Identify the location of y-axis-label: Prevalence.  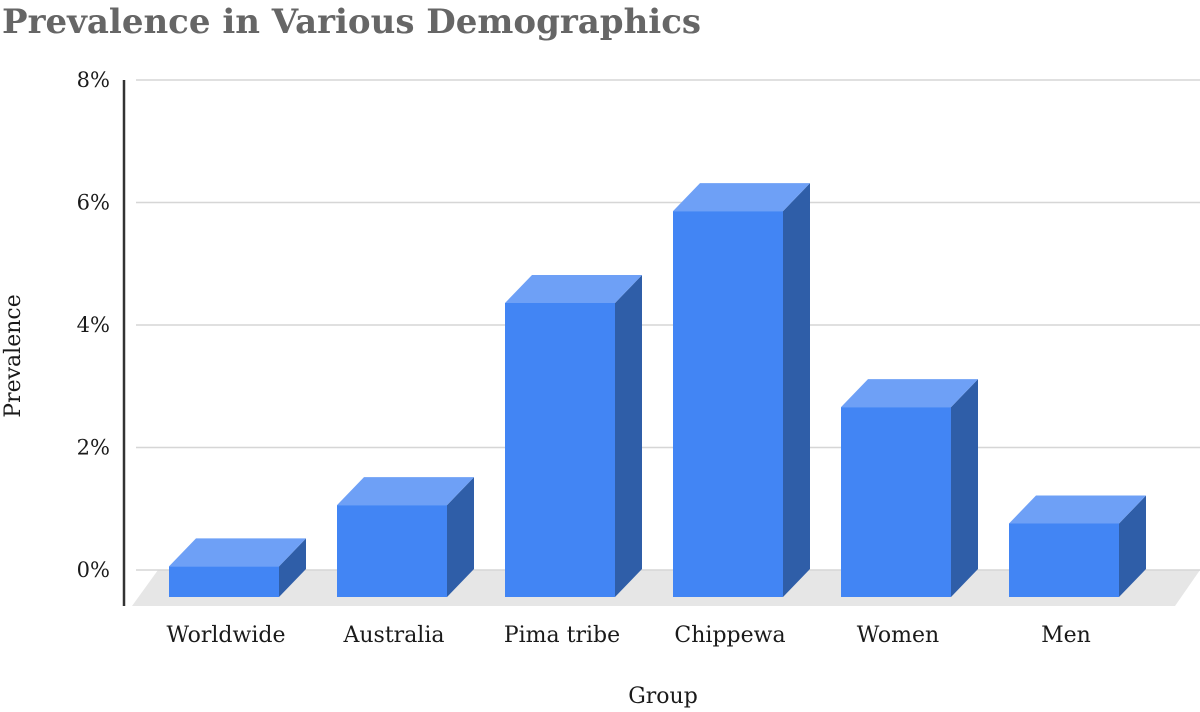
(13, 355).